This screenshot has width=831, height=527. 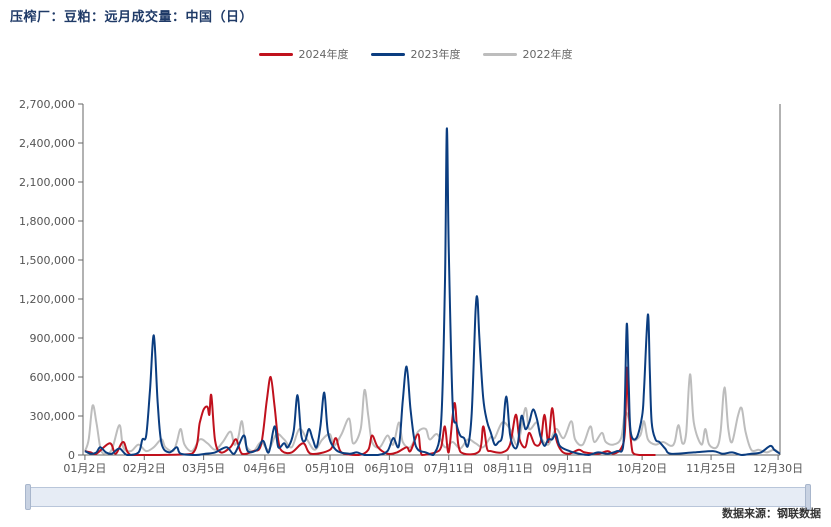 I want to click on y-tick-label: 300,000, so click(x=53, y=416).